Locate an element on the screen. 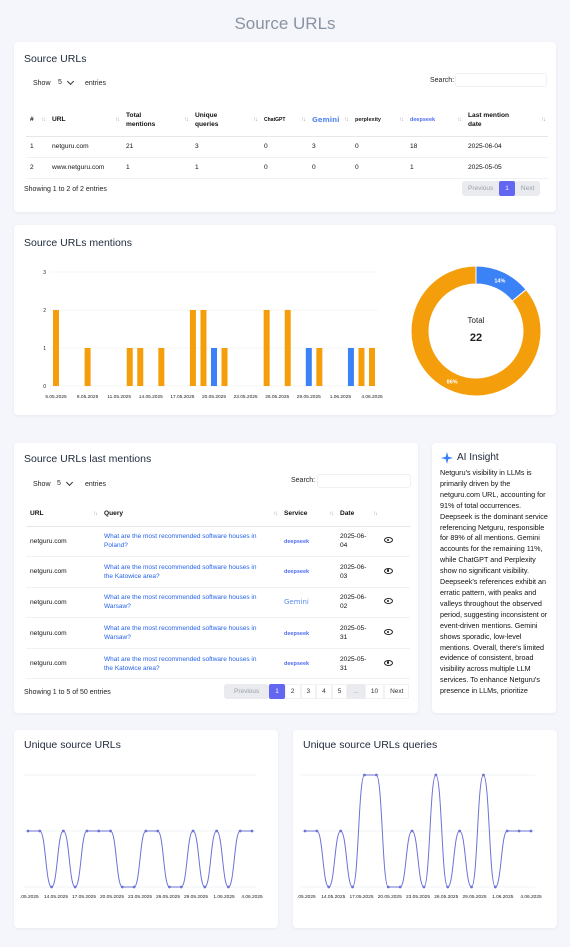  date-text: 2025-06-03 is located at coordinates (353, 571).